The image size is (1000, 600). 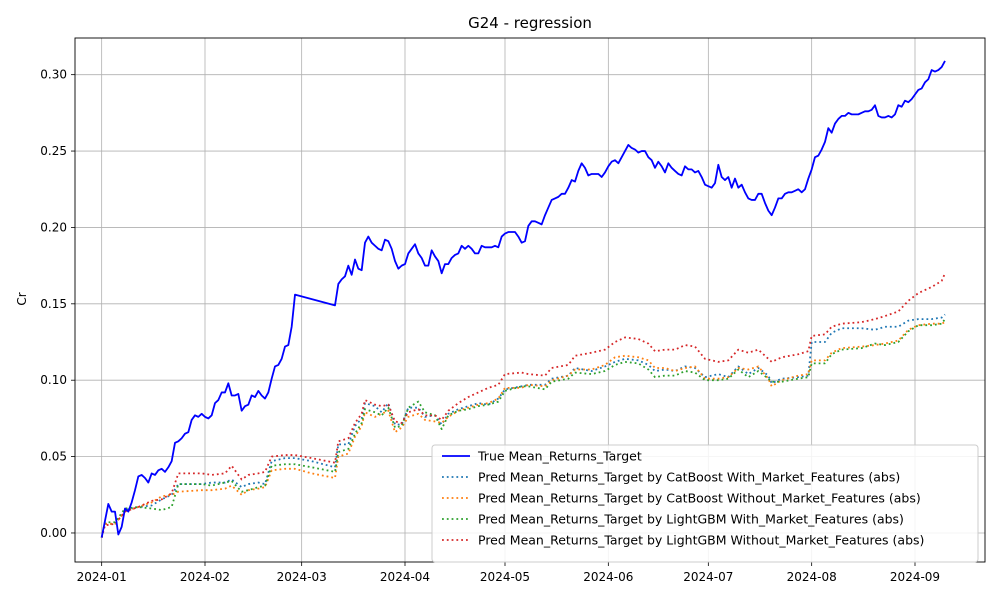 I want to click on legend-box, so click(x=705, y=503).